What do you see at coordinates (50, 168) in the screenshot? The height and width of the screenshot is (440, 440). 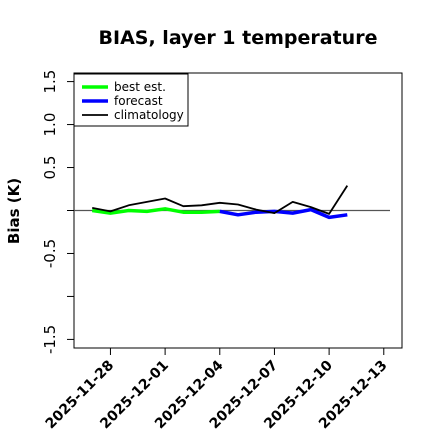 I see `y-tick-label: 0.5` at bounding box center [50, 168].